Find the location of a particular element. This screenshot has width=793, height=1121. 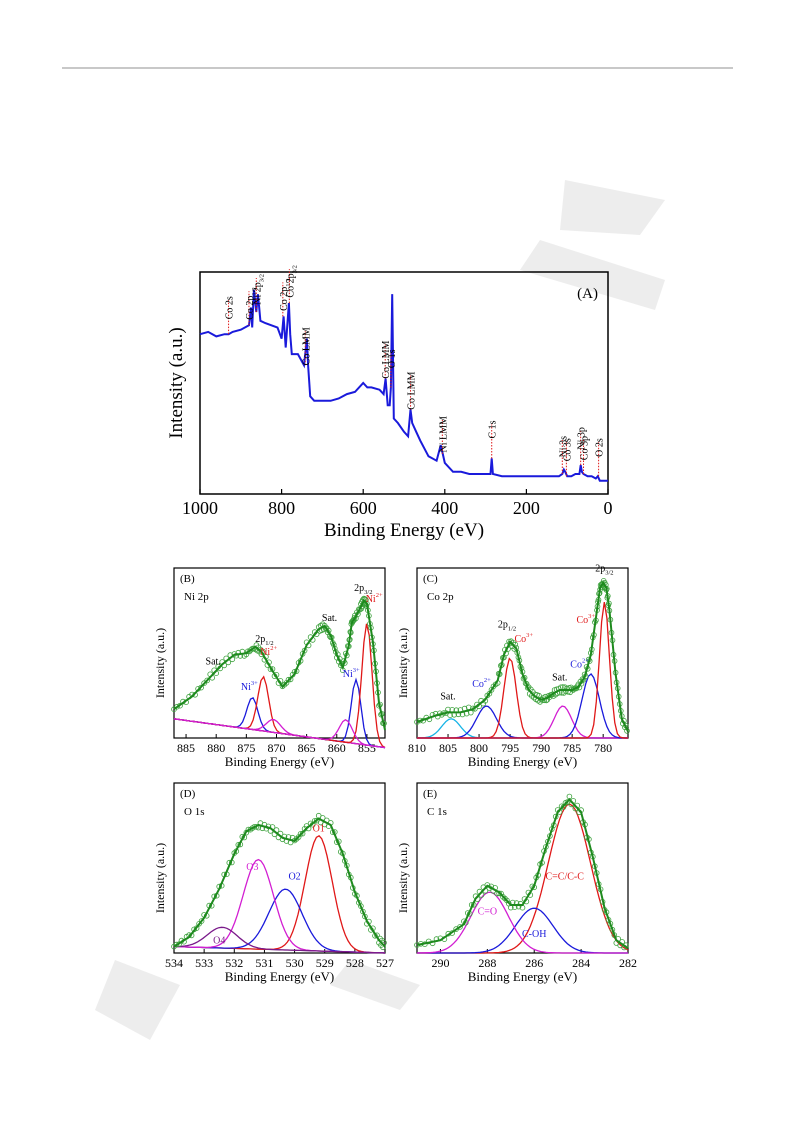

x-tick-label-0: 1000 is located at coordinates (200, 508).